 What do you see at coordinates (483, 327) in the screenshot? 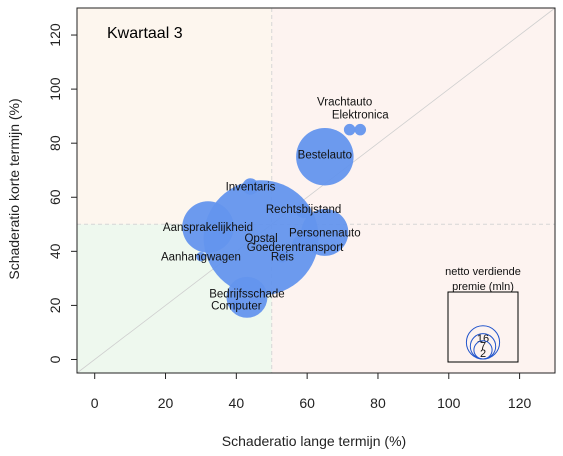
I see `legend-box` at bounding box center [483, 327].